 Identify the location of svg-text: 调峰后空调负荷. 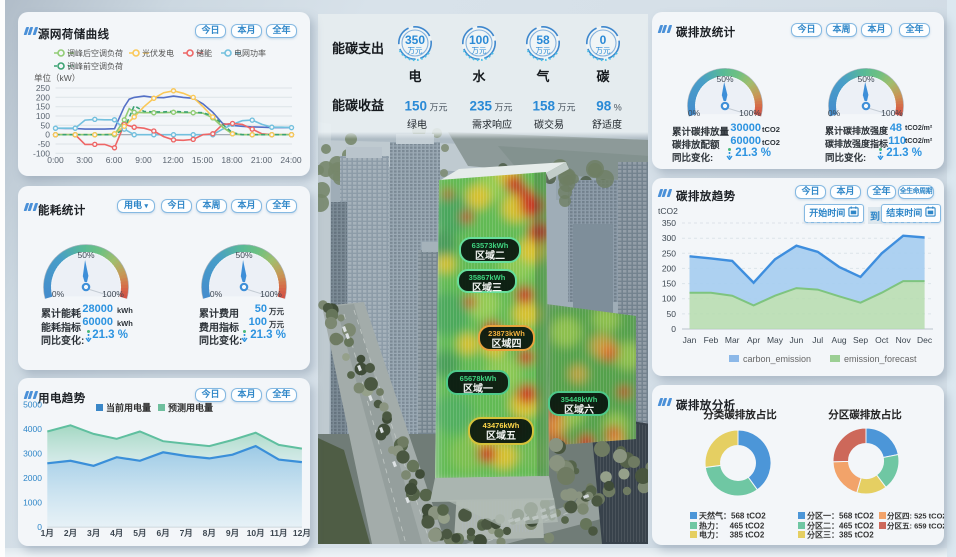
(95, 53).